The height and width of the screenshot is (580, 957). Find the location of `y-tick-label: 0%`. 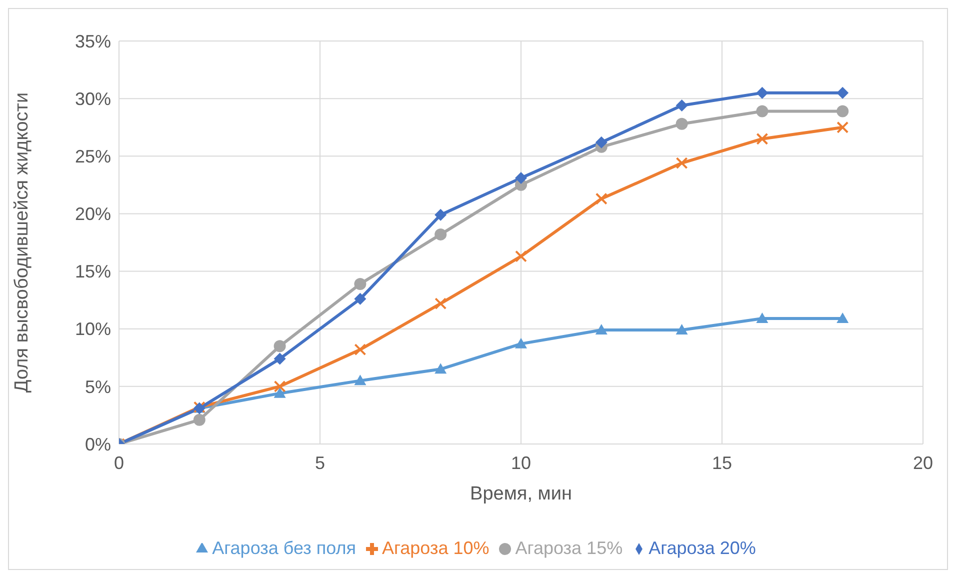

y-tick-label: 0% is located at coordinates (97, 444).